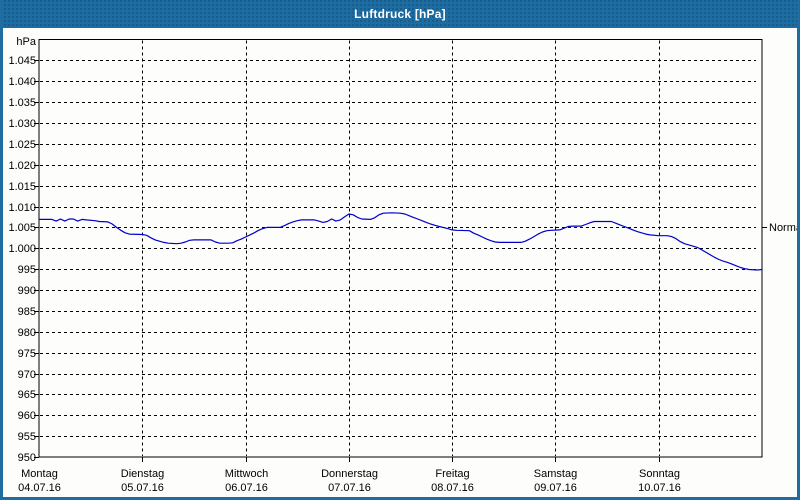 This screenshot has width=800, height=500. Describe the element at coordinates (39, 488) in the screenshot. I see `x-day-date-label: 04.07.16` at that location.